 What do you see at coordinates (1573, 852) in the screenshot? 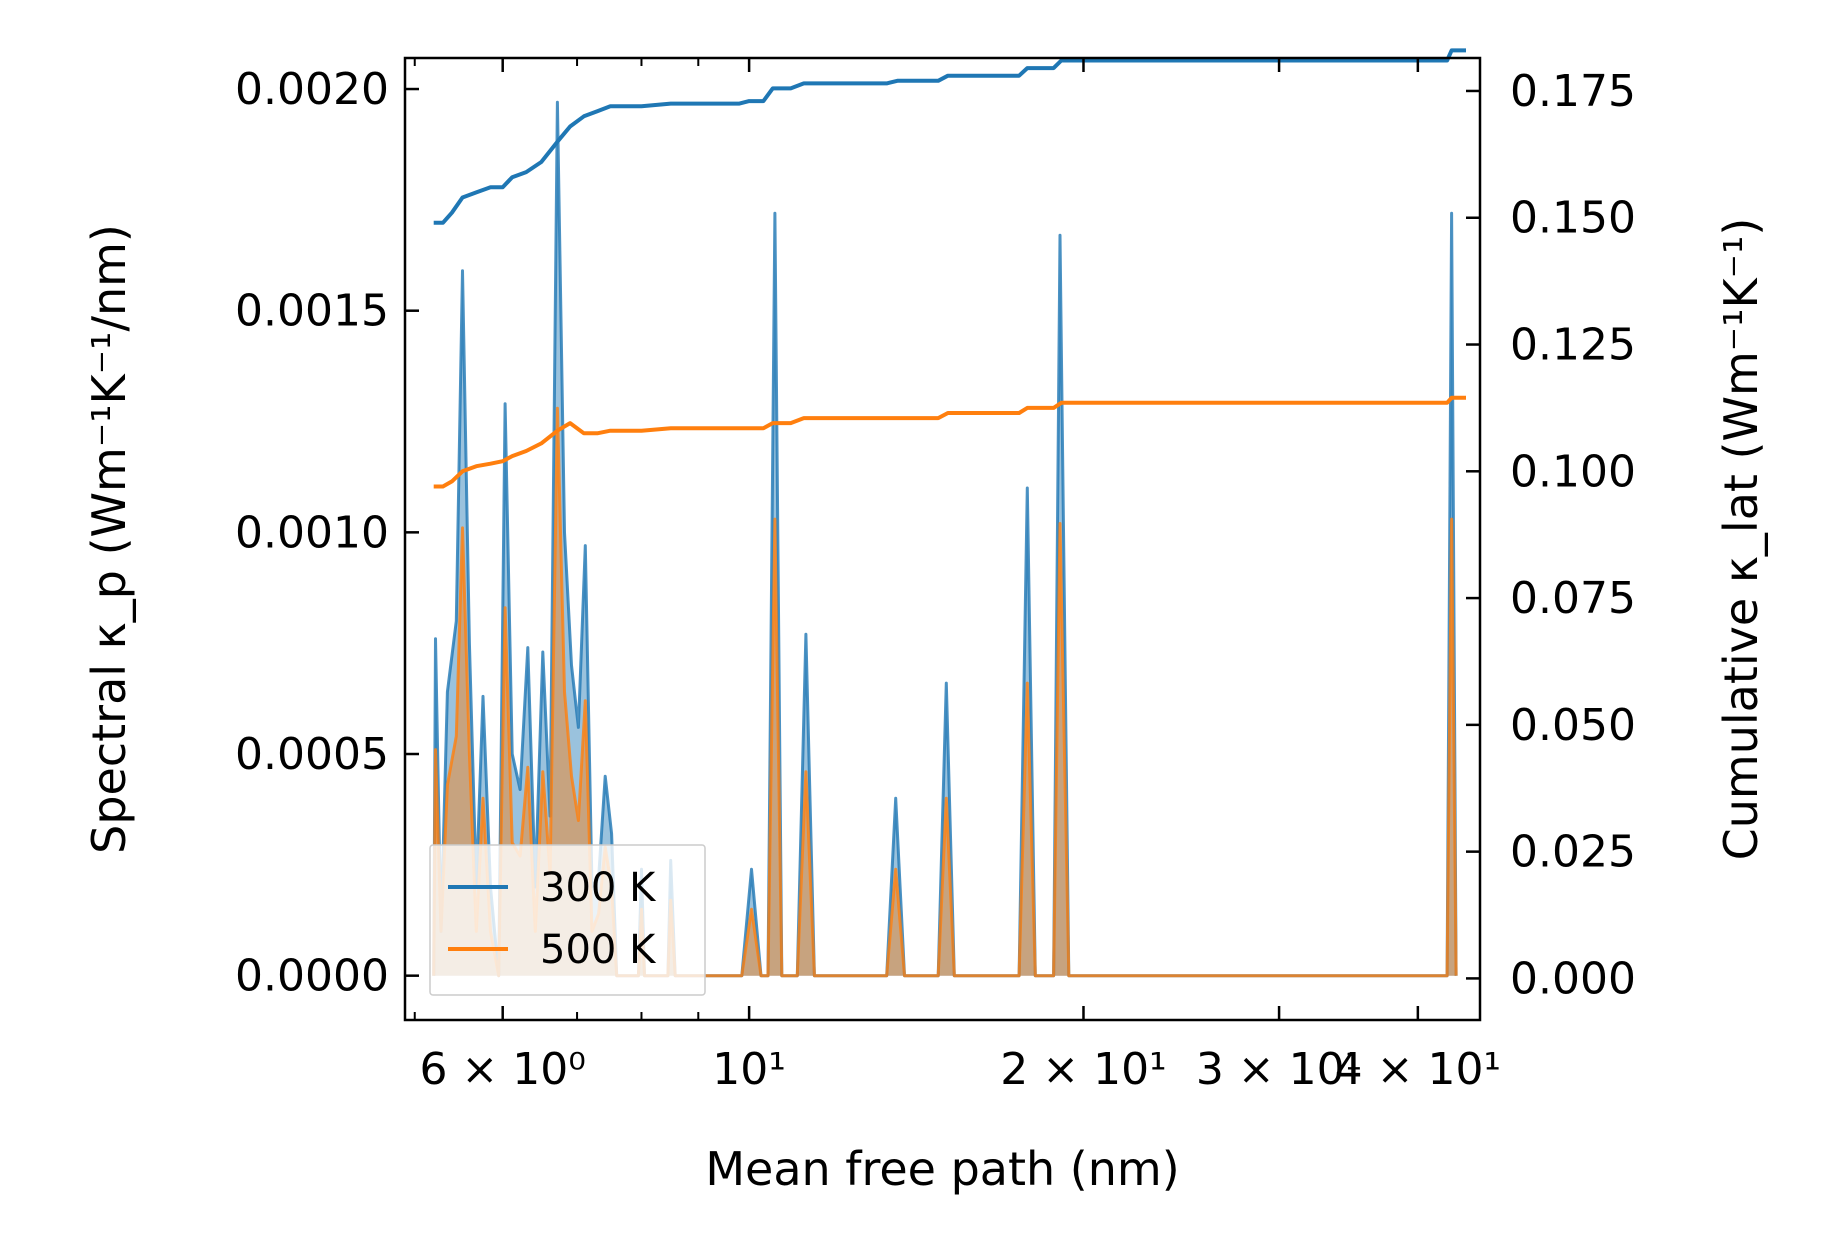
I see `y-right-tick-label: 0.025` at bounding box center [1573, 852].